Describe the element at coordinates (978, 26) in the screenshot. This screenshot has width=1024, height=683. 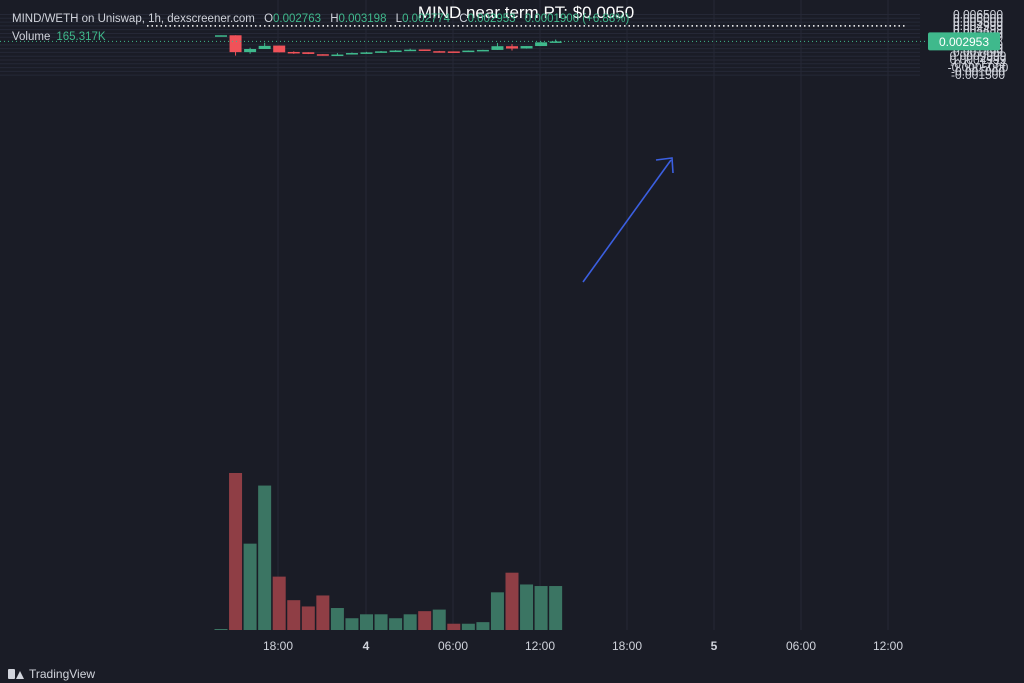
I see `y-tick-label: 0.004999` at that location.